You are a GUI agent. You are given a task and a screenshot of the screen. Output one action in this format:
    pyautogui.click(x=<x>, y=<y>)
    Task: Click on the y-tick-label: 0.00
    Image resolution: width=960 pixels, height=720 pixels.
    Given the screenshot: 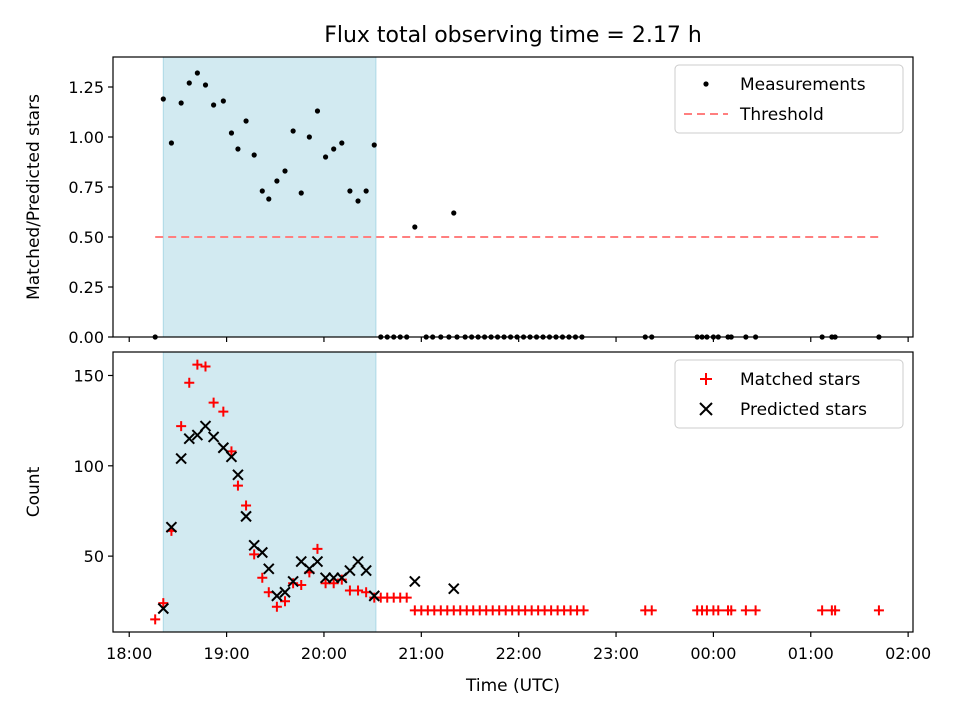 What is the action you would take?
    pyautogui.click(x=86, y=337)
    